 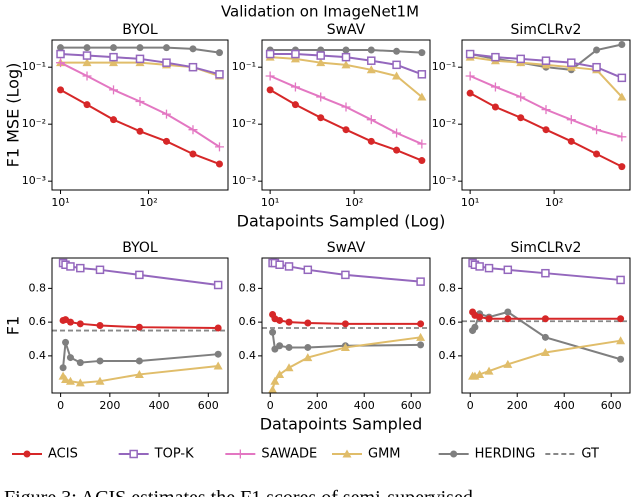 I want to click on x-tick-label: 600, so click(x=208, y=405).